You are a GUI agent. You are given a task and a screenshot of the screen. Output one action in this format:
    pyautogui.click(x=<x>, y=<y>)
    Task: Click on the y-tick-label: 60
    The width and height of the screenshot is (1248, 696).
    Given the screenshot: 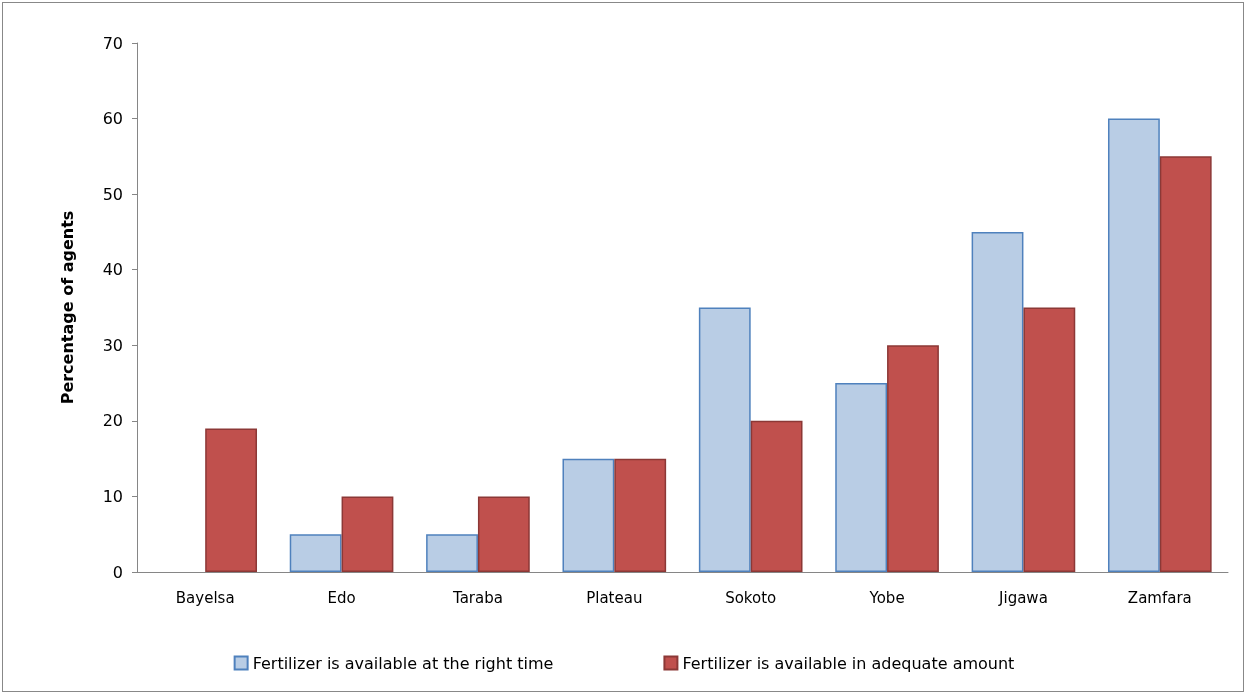 What is the action you would take?
    pyautogui.click(x=112, y=119)
    